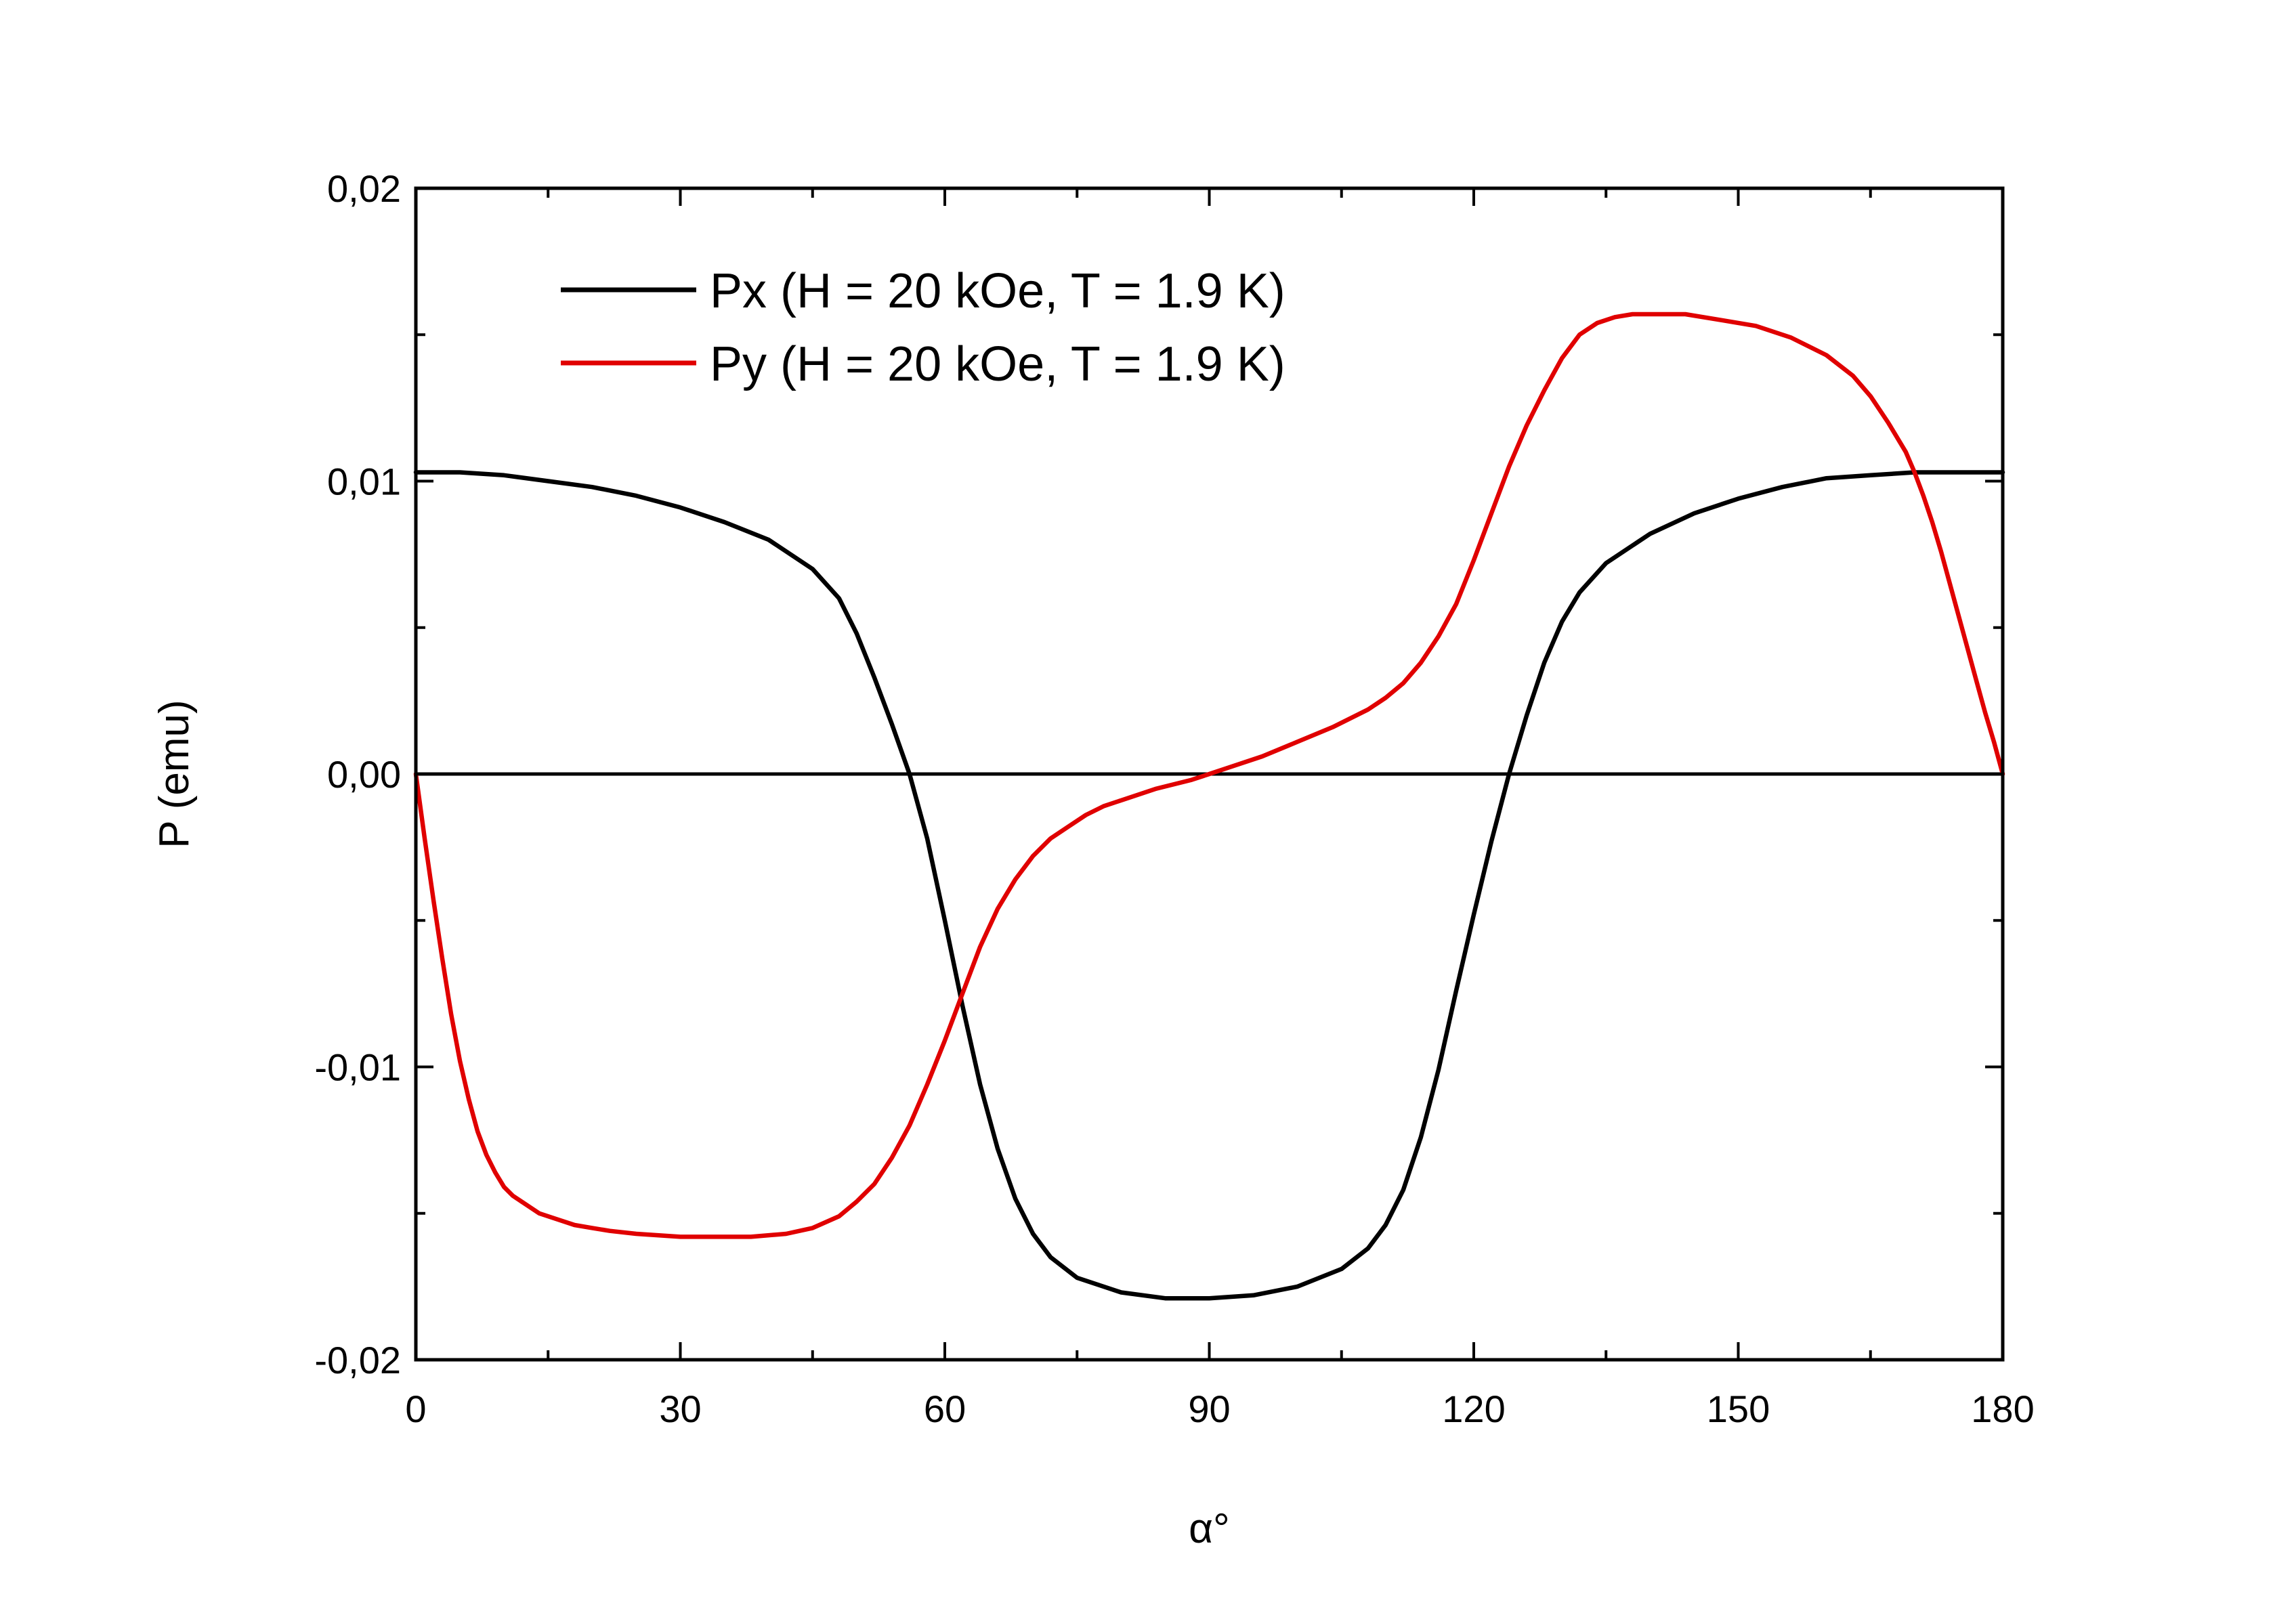 This screenshot has height=1611, width=2296. Describe the element at coordinates (364, 481) in the screenshot. I see `y-tick-label: 0,01` at that location.